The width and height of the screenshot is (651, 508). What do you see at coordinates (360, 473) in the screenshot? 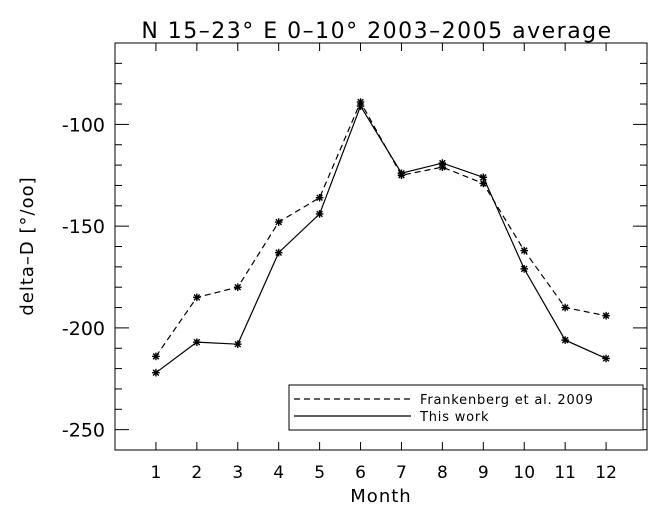
I see `x-tick-label: 6` at bounding box center [360, 473].